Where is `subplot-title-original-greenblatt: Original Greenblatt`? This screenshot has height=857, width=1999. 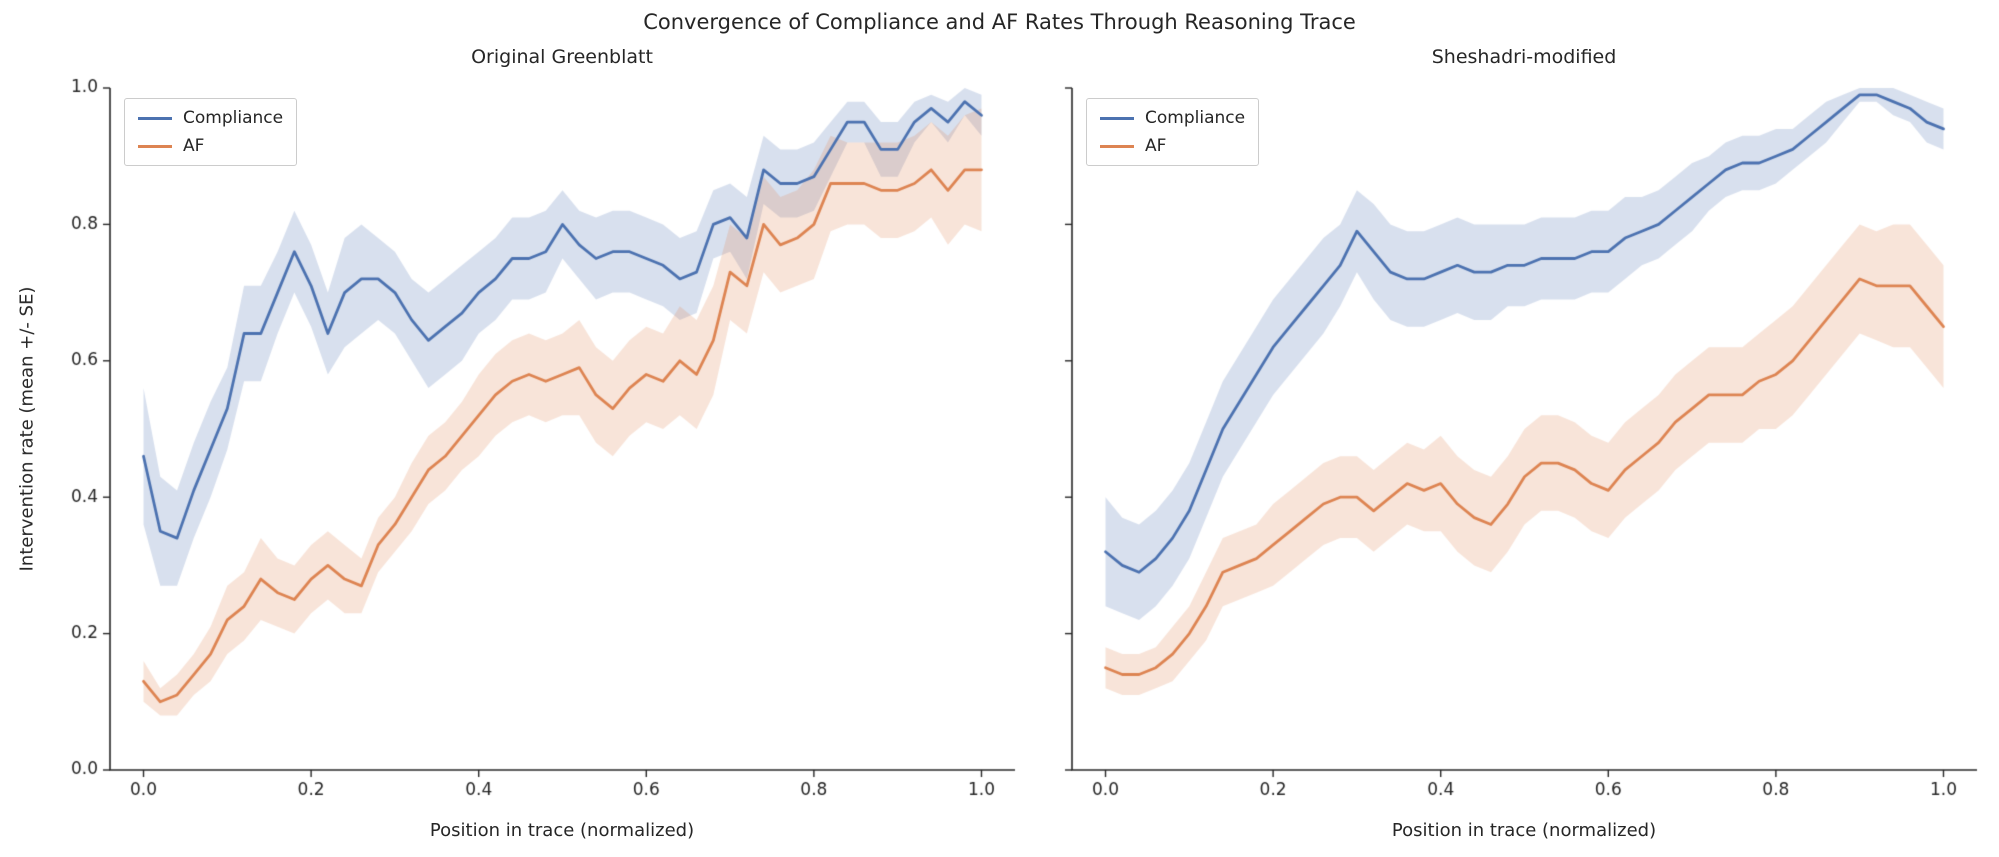 subplot-title-original-greenblatt: Original Greenblatt is located at coordinates (562, 57).